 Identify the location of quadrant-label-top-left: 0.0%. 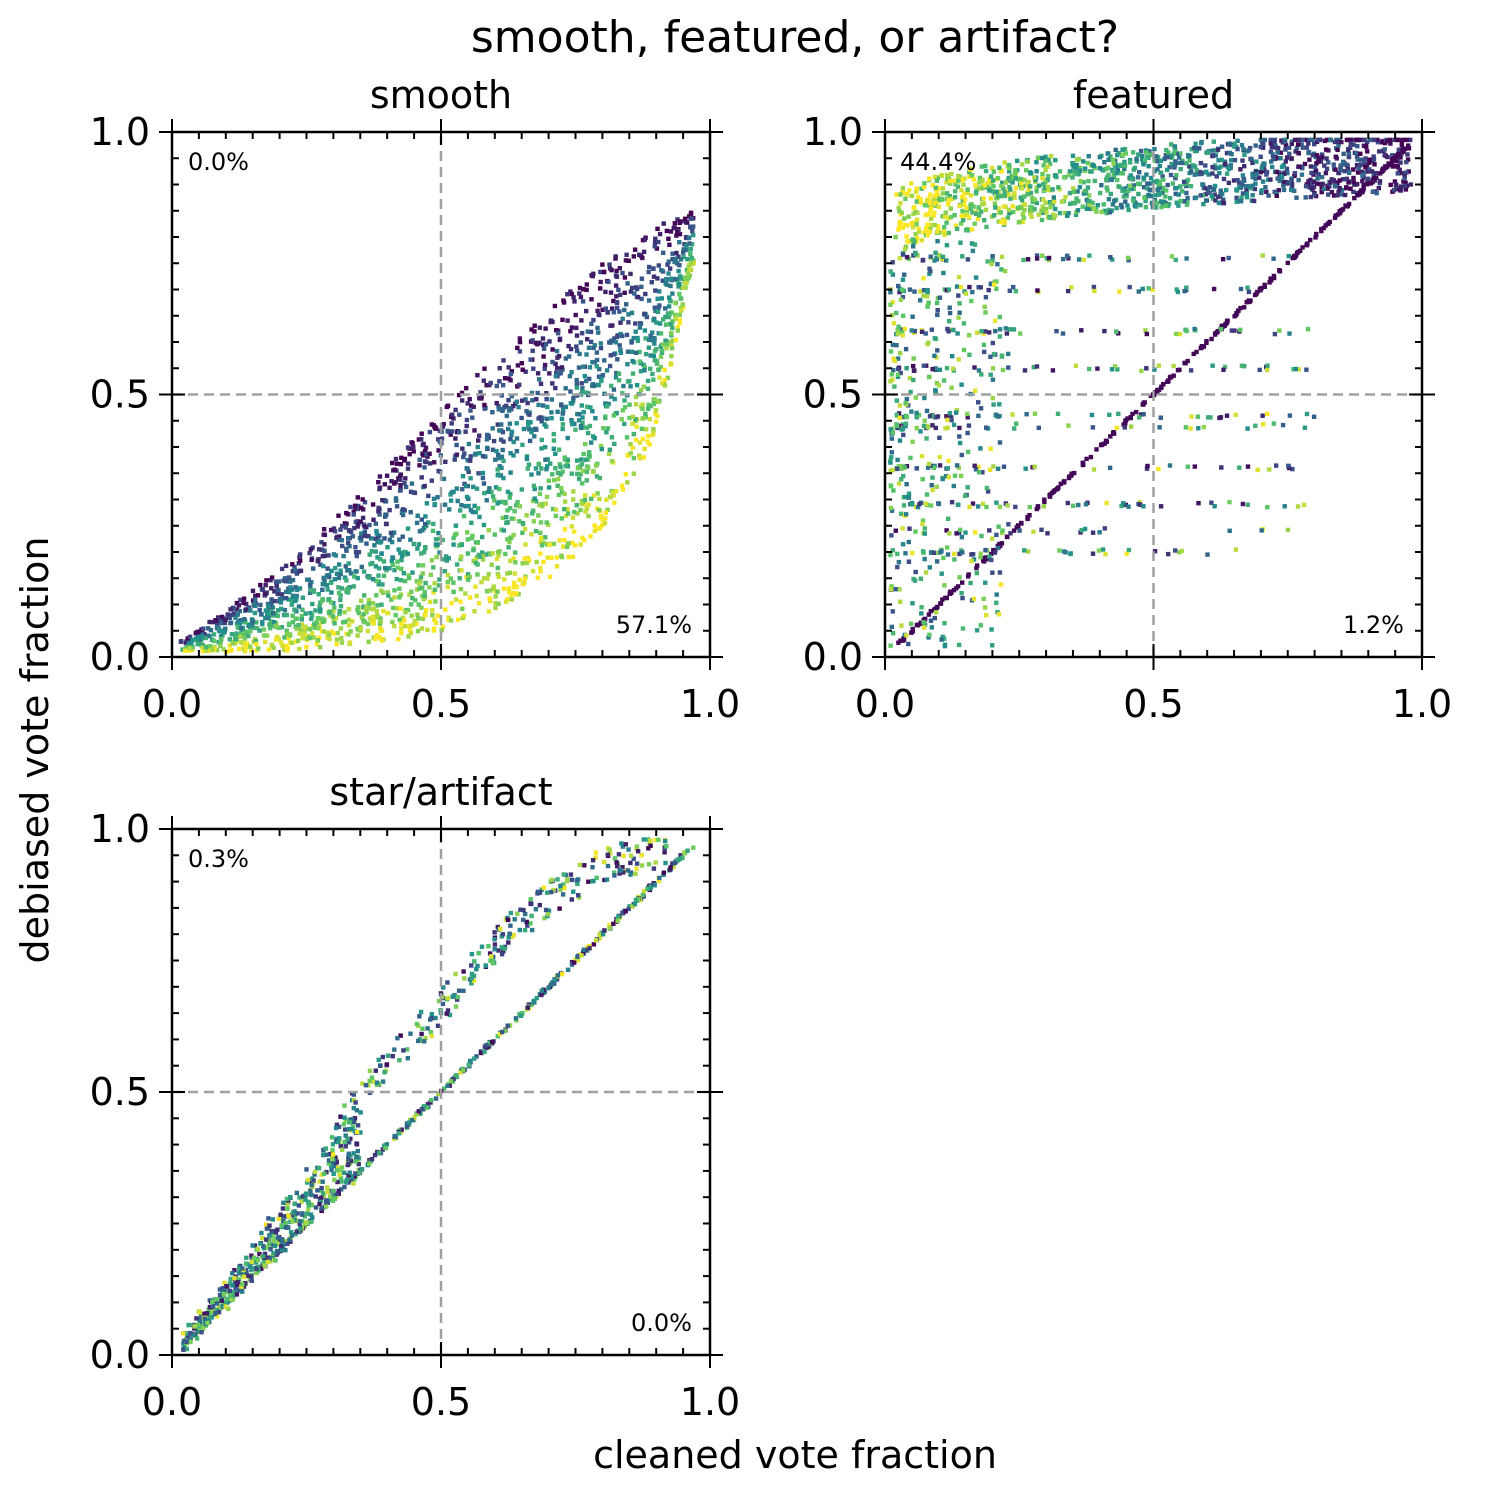
(218, 162).